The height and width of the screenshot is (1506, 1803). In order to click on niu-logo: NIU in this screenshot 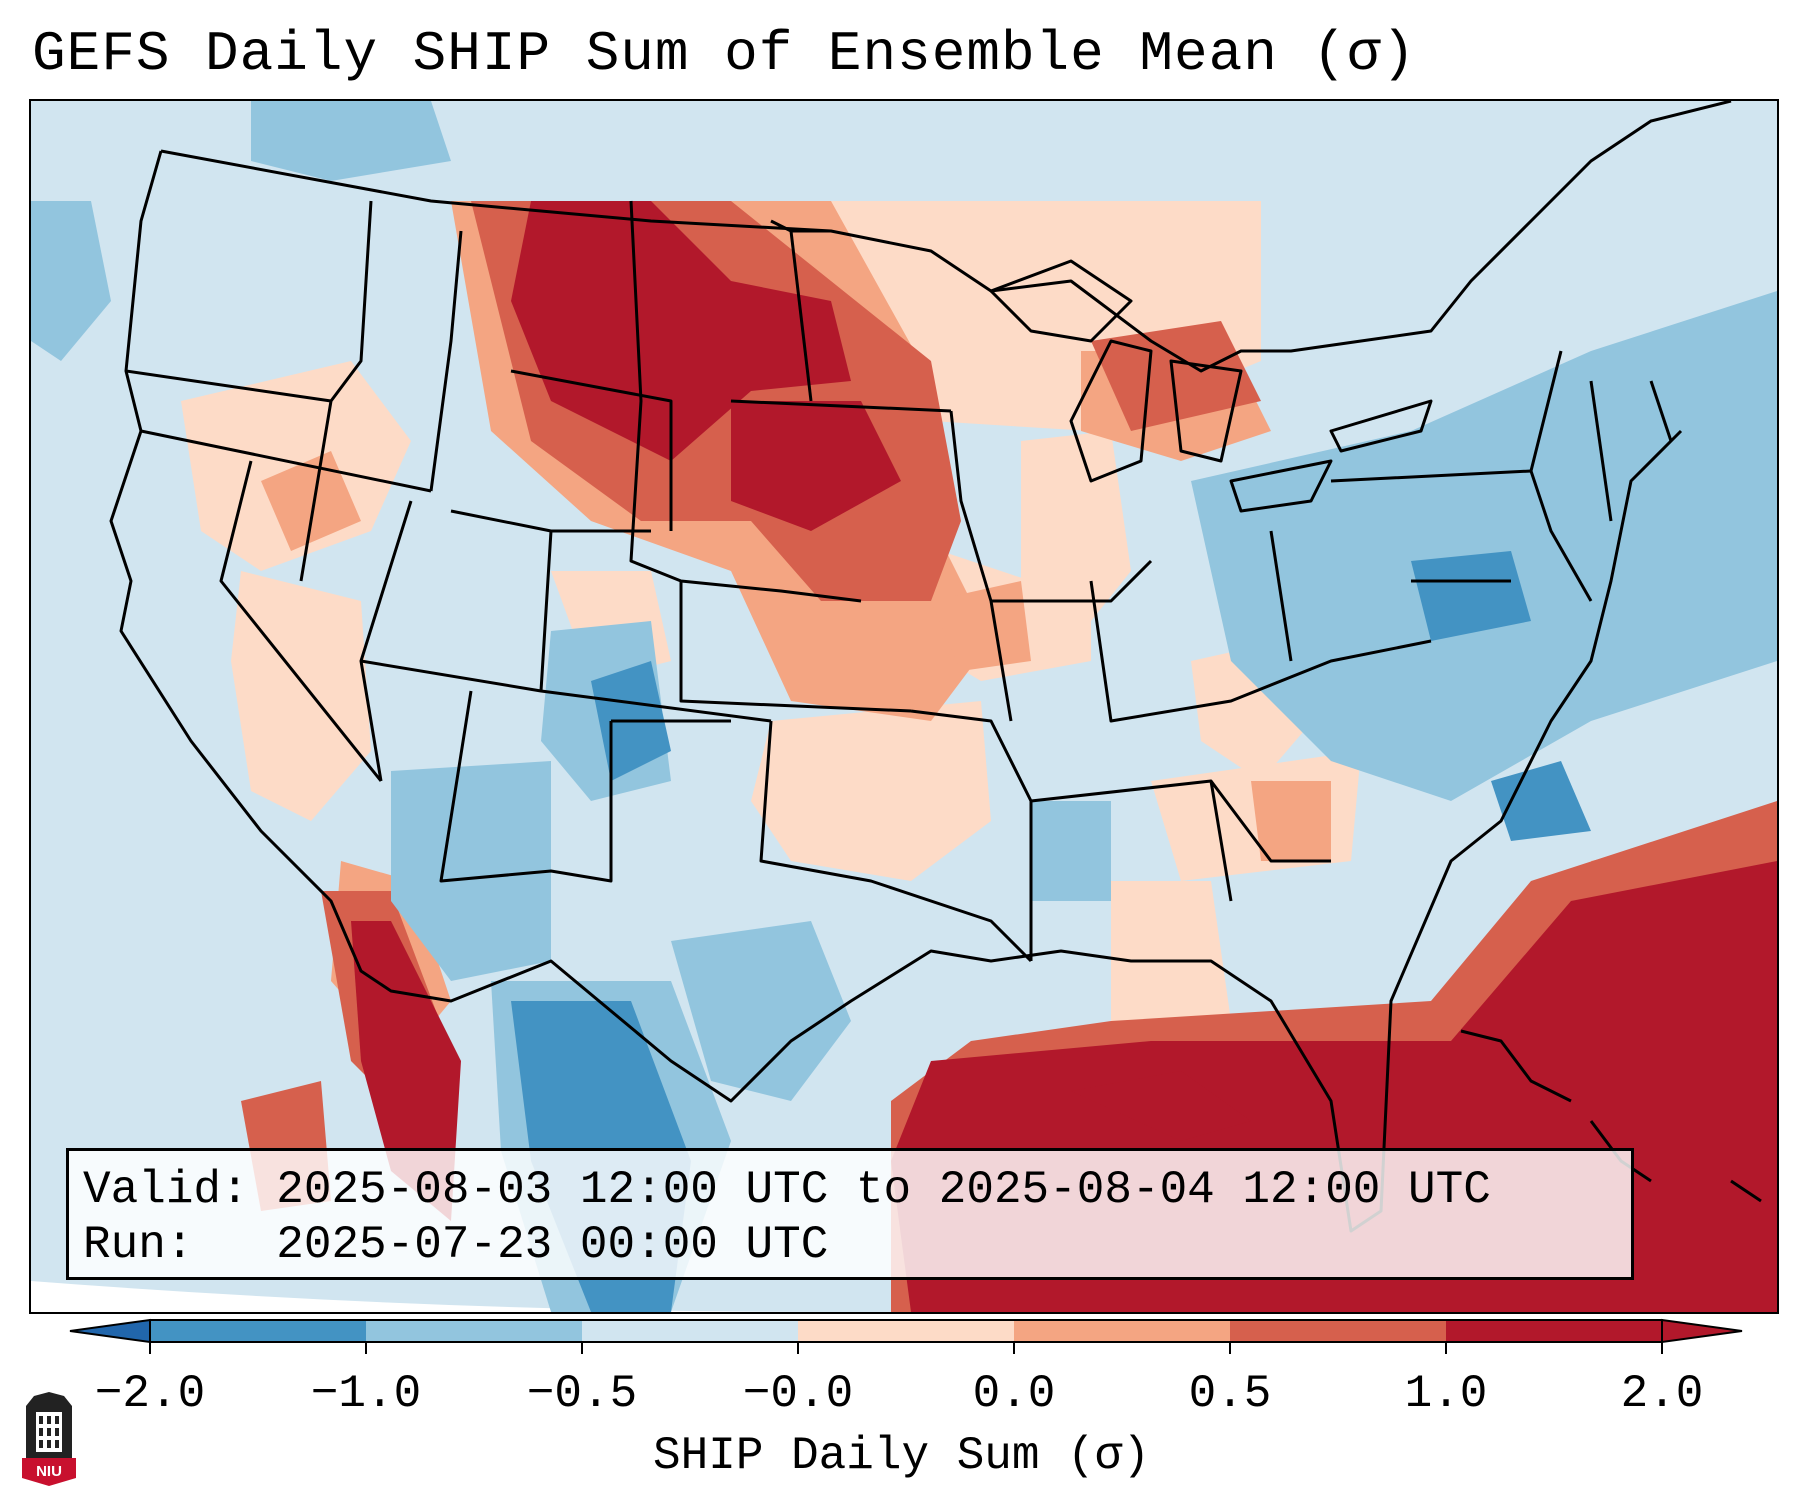, I will do `click(49, 1439)`.